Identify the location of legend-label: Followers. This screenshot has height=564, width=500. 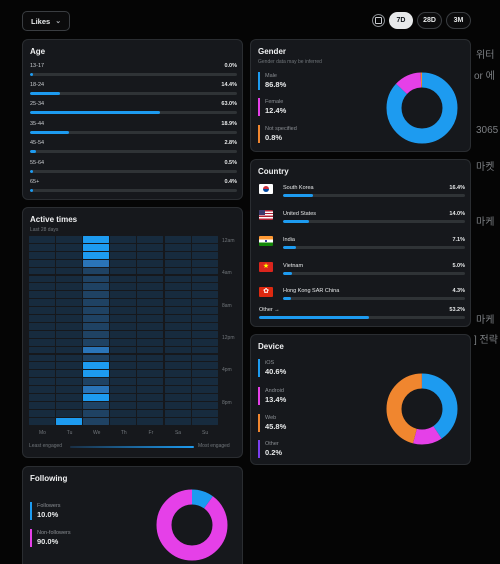
(49, 506).